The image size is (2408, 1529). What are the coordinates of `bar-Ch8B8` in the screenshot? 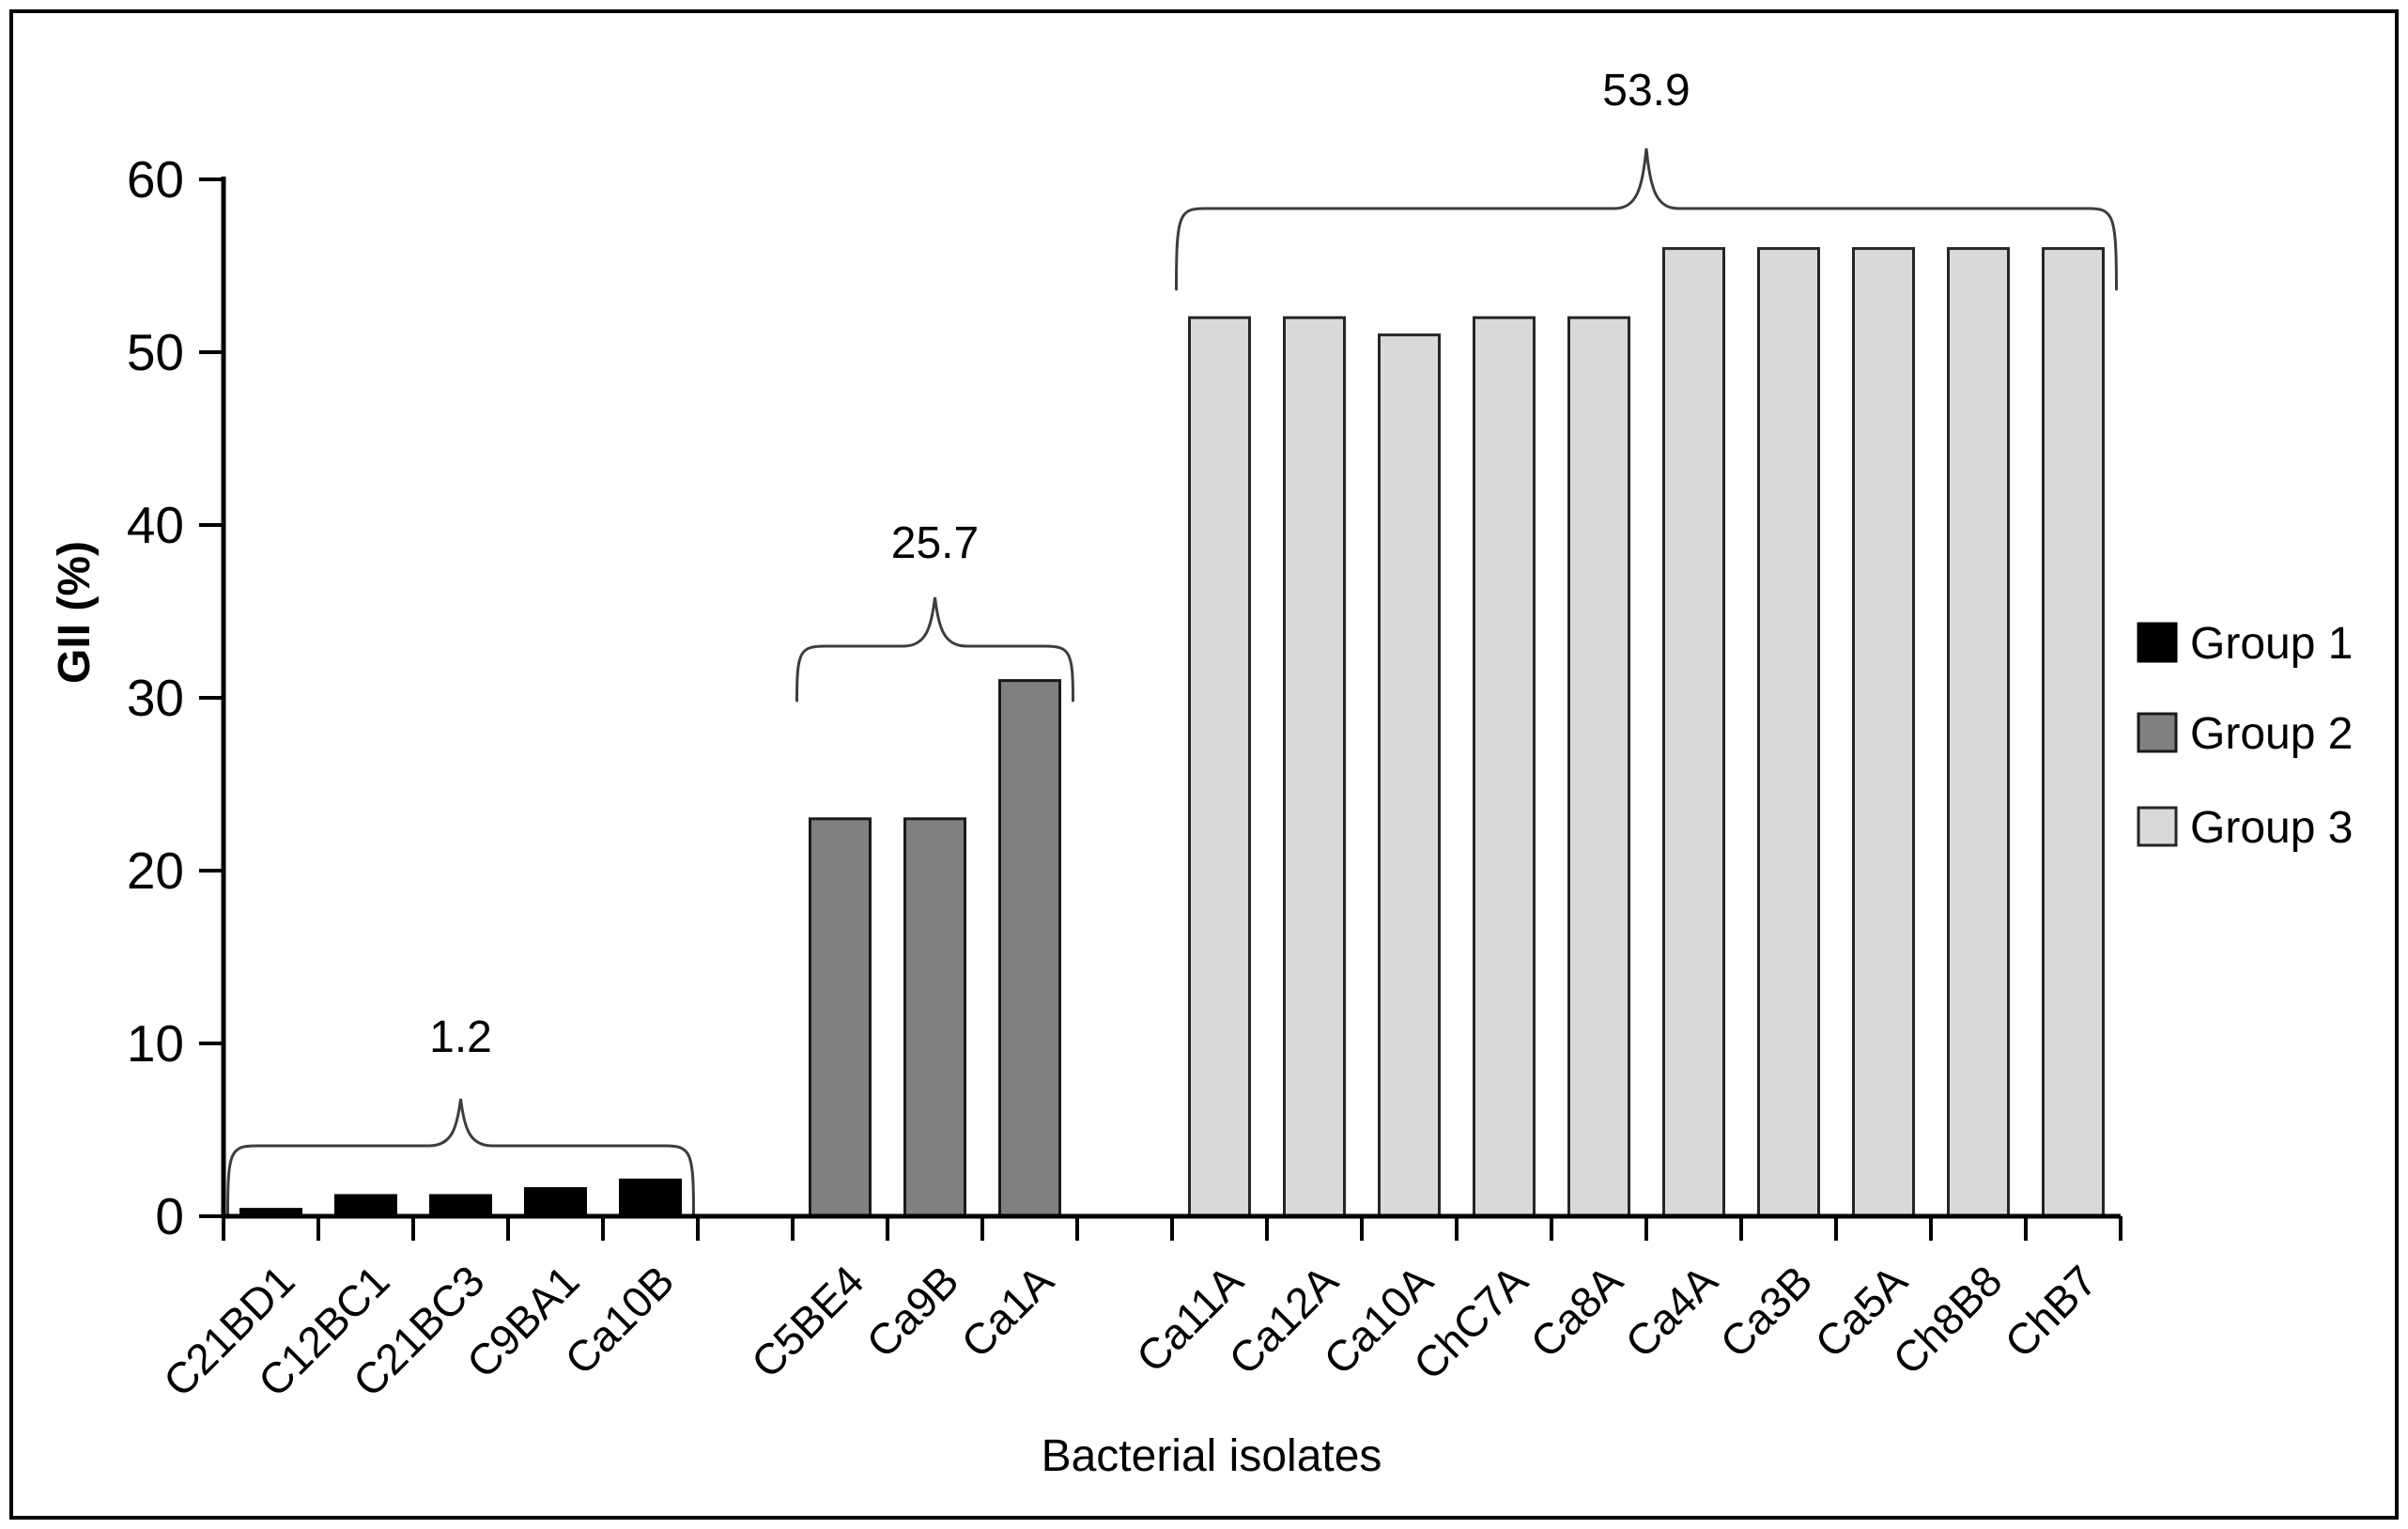 It's located at (1978, 732).